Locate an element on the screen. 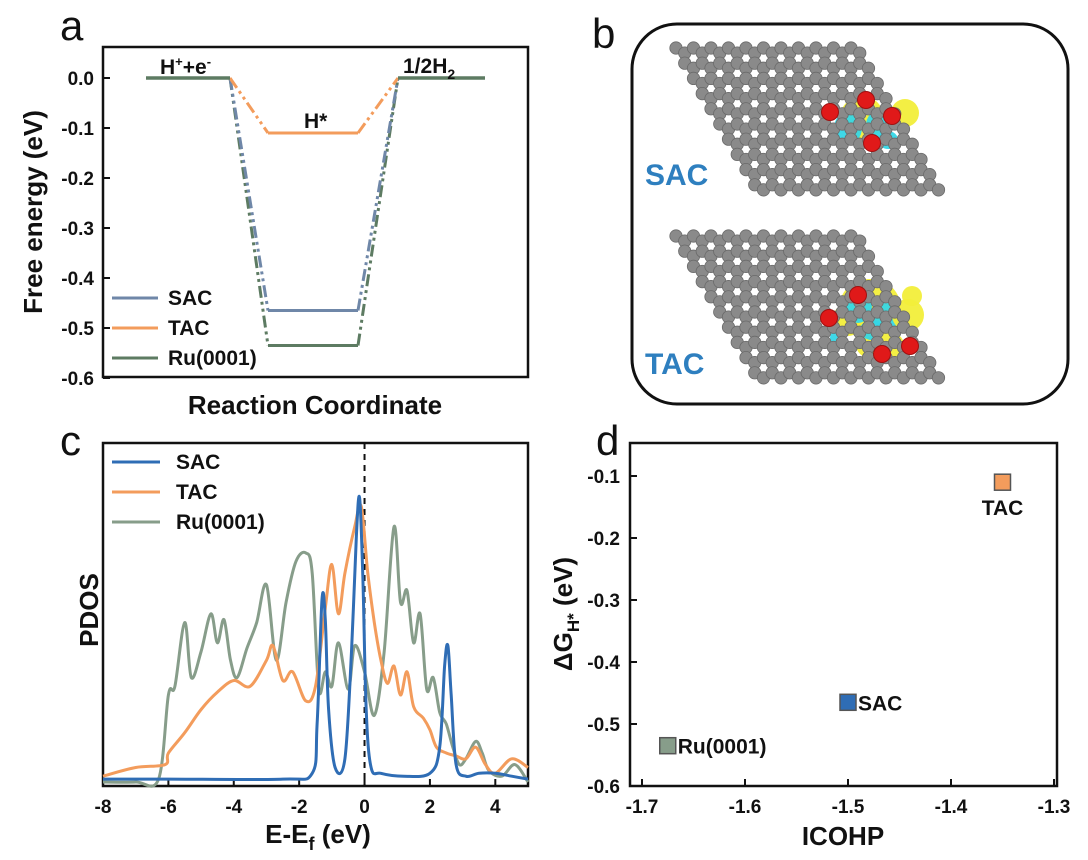  panel-a-energy-levels is located at coordinates (315, 211).